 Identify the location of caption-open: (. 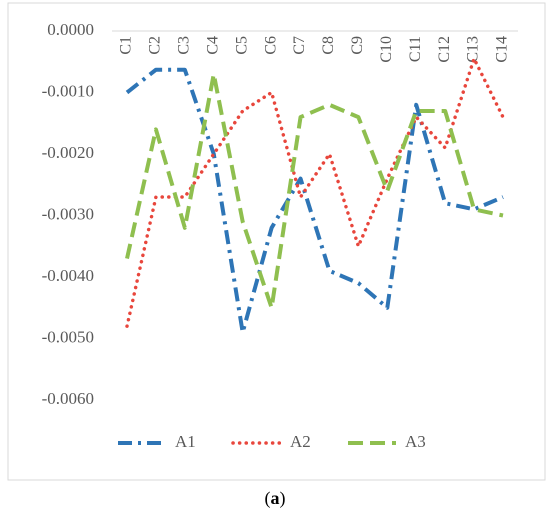
(268, 498).